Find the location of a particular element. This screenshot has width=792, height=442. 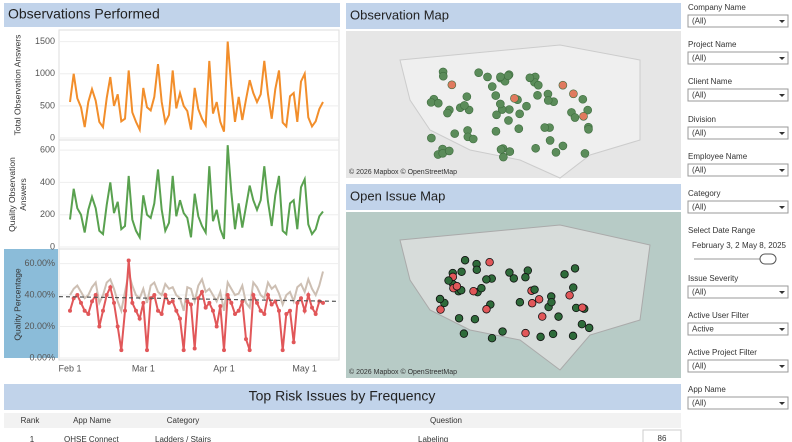

y-tick-label: 0 is located at coordinates (52, 246).